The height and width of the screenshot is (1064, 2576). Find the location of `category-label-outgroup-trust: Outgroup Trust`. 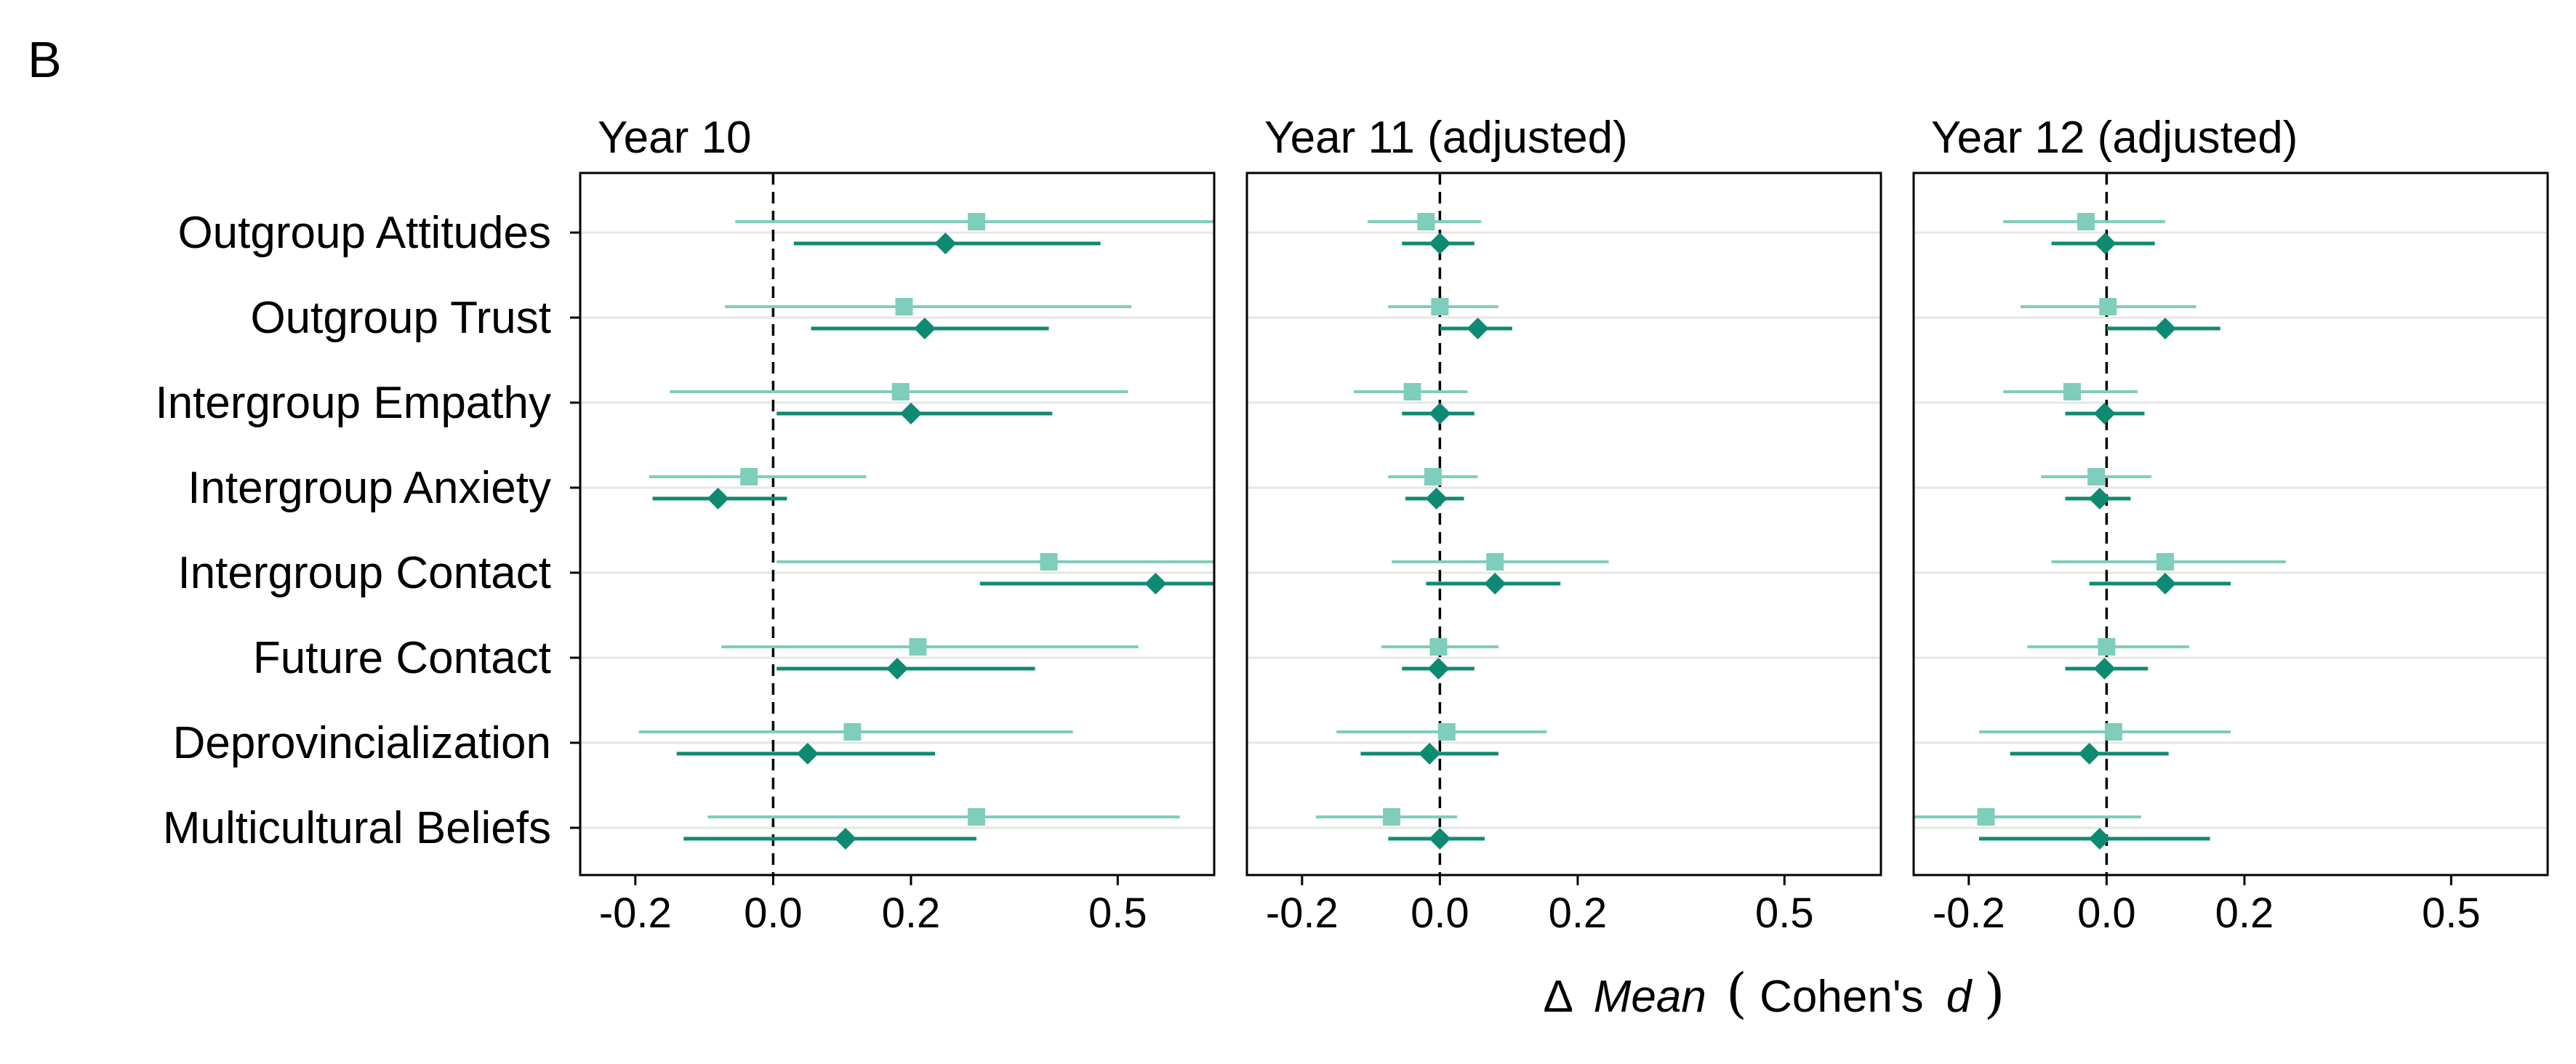

category-label-outgroup-trust: Outgroup Trust is located at coordinates (401, 318).